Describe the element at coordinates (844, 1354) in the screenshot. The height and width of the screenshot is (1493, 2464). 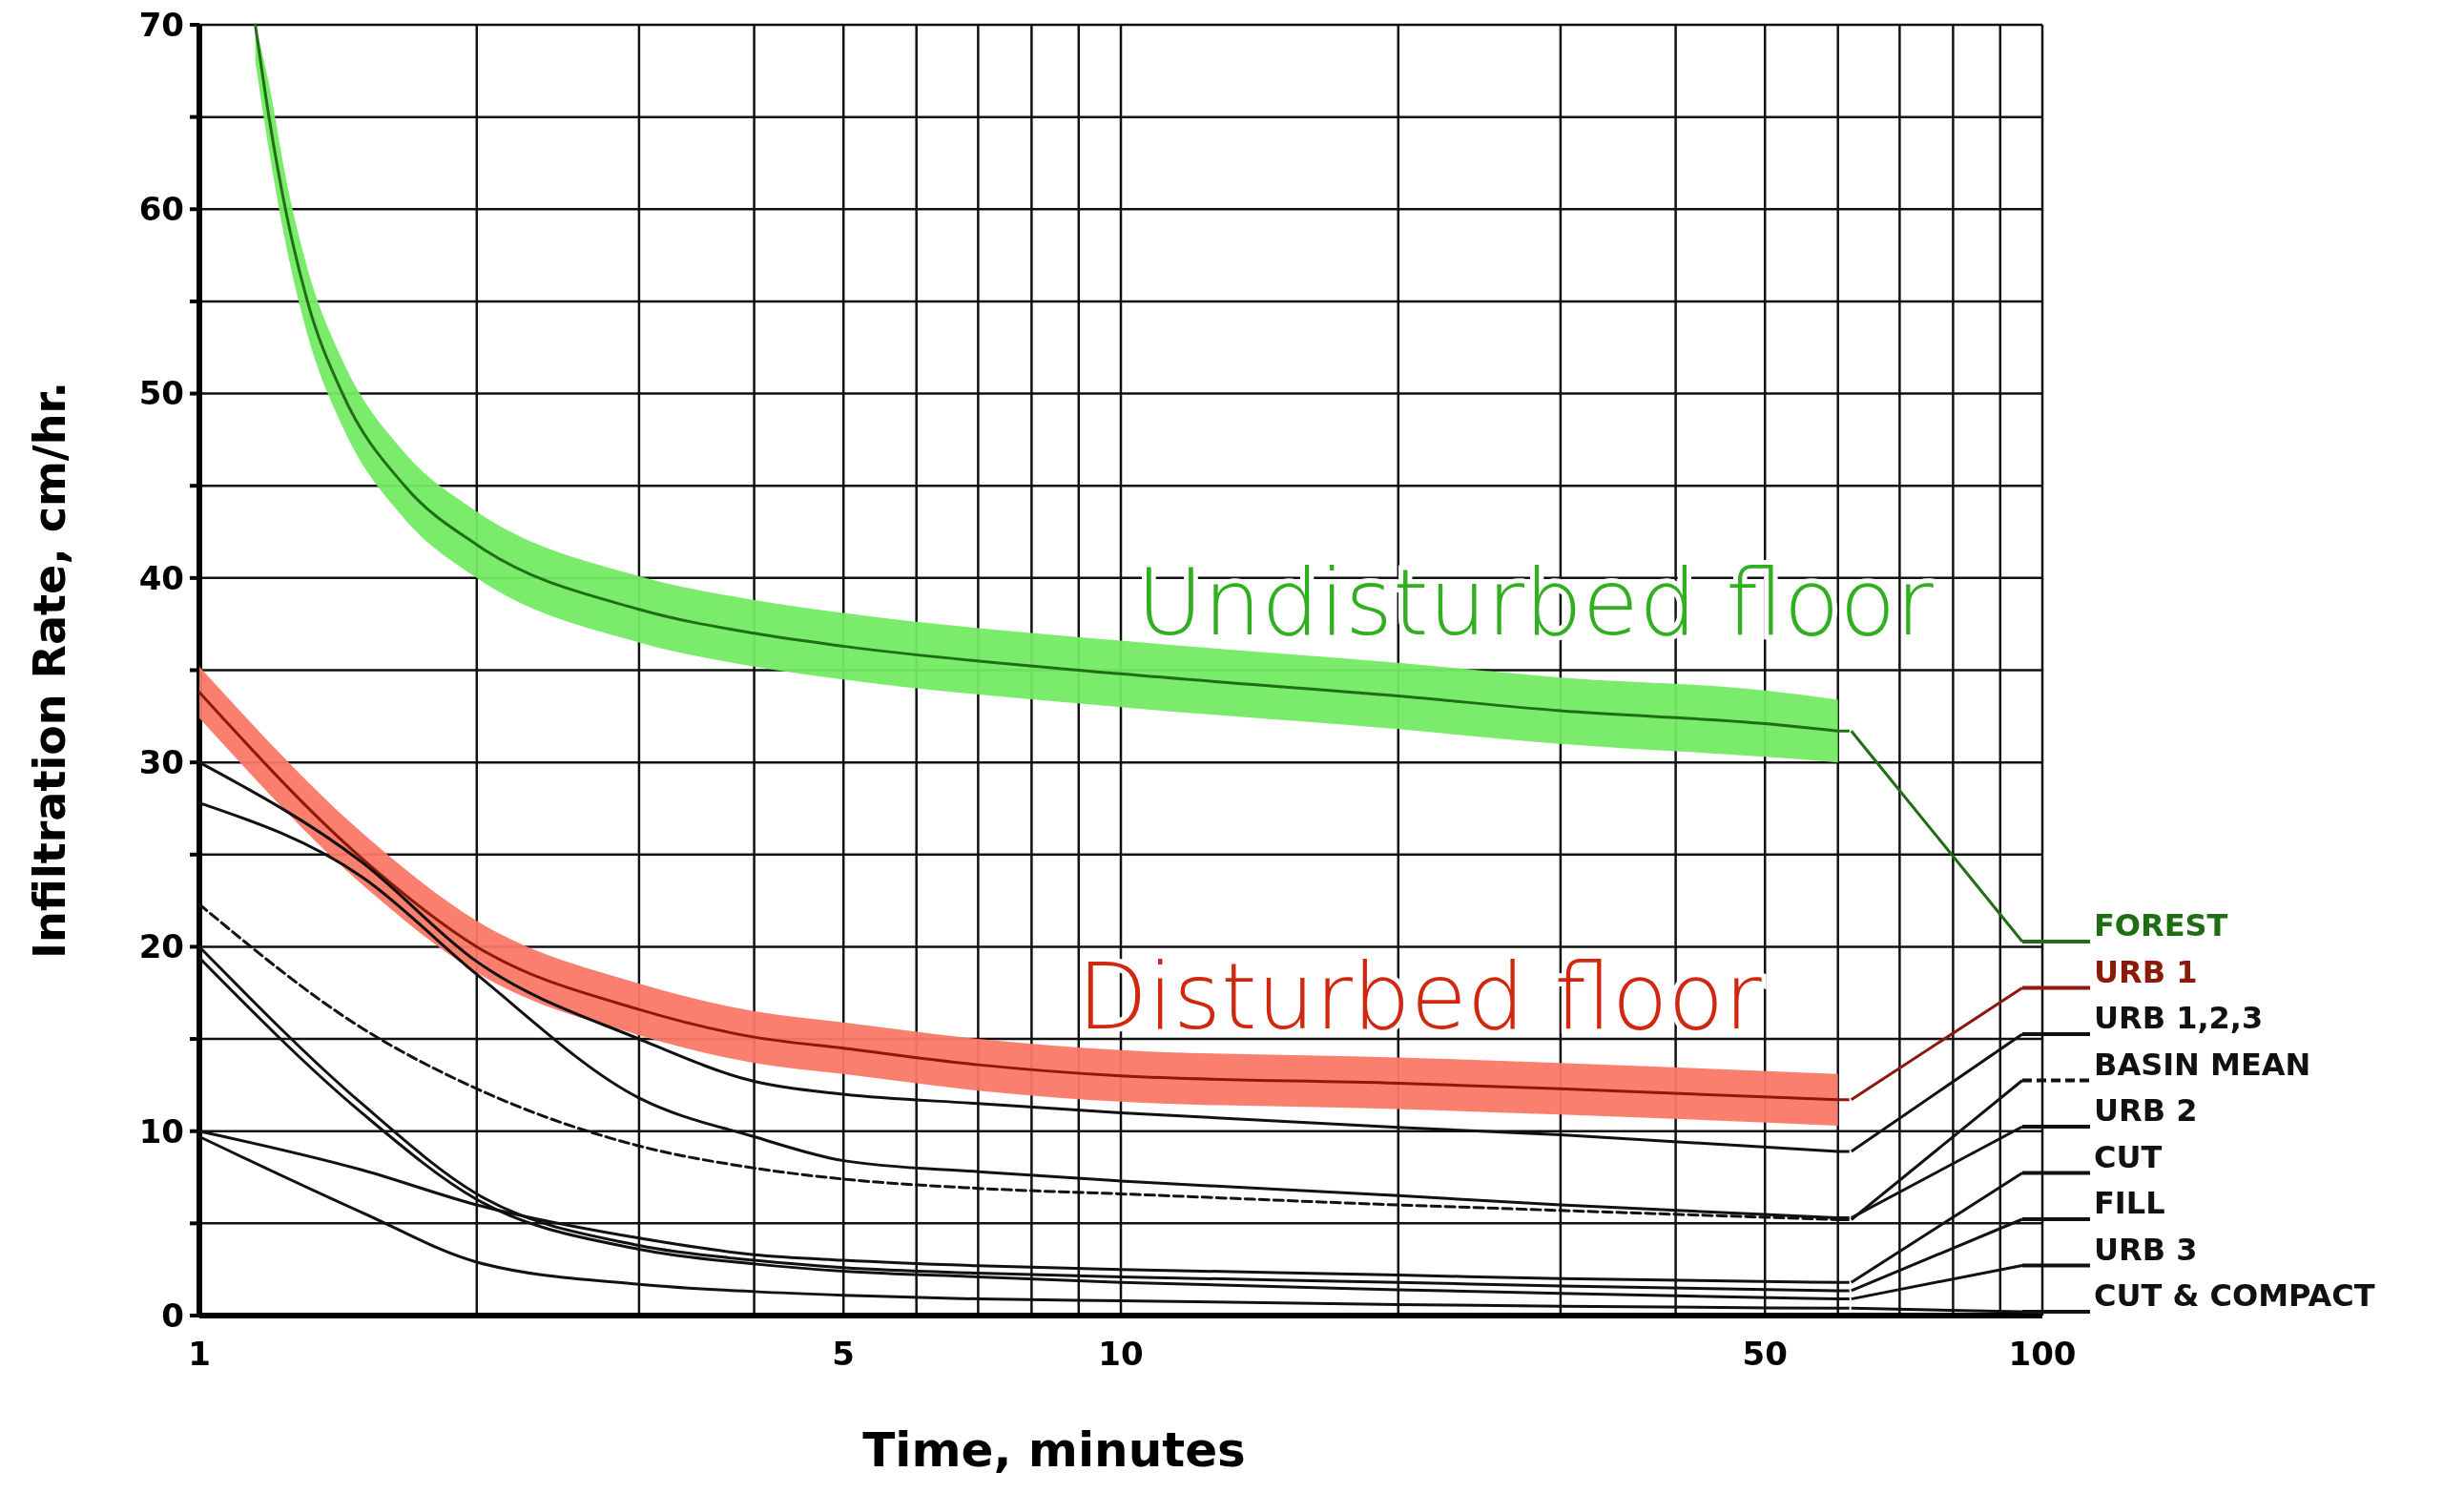
I see `x-tick-label: 5` at that location.